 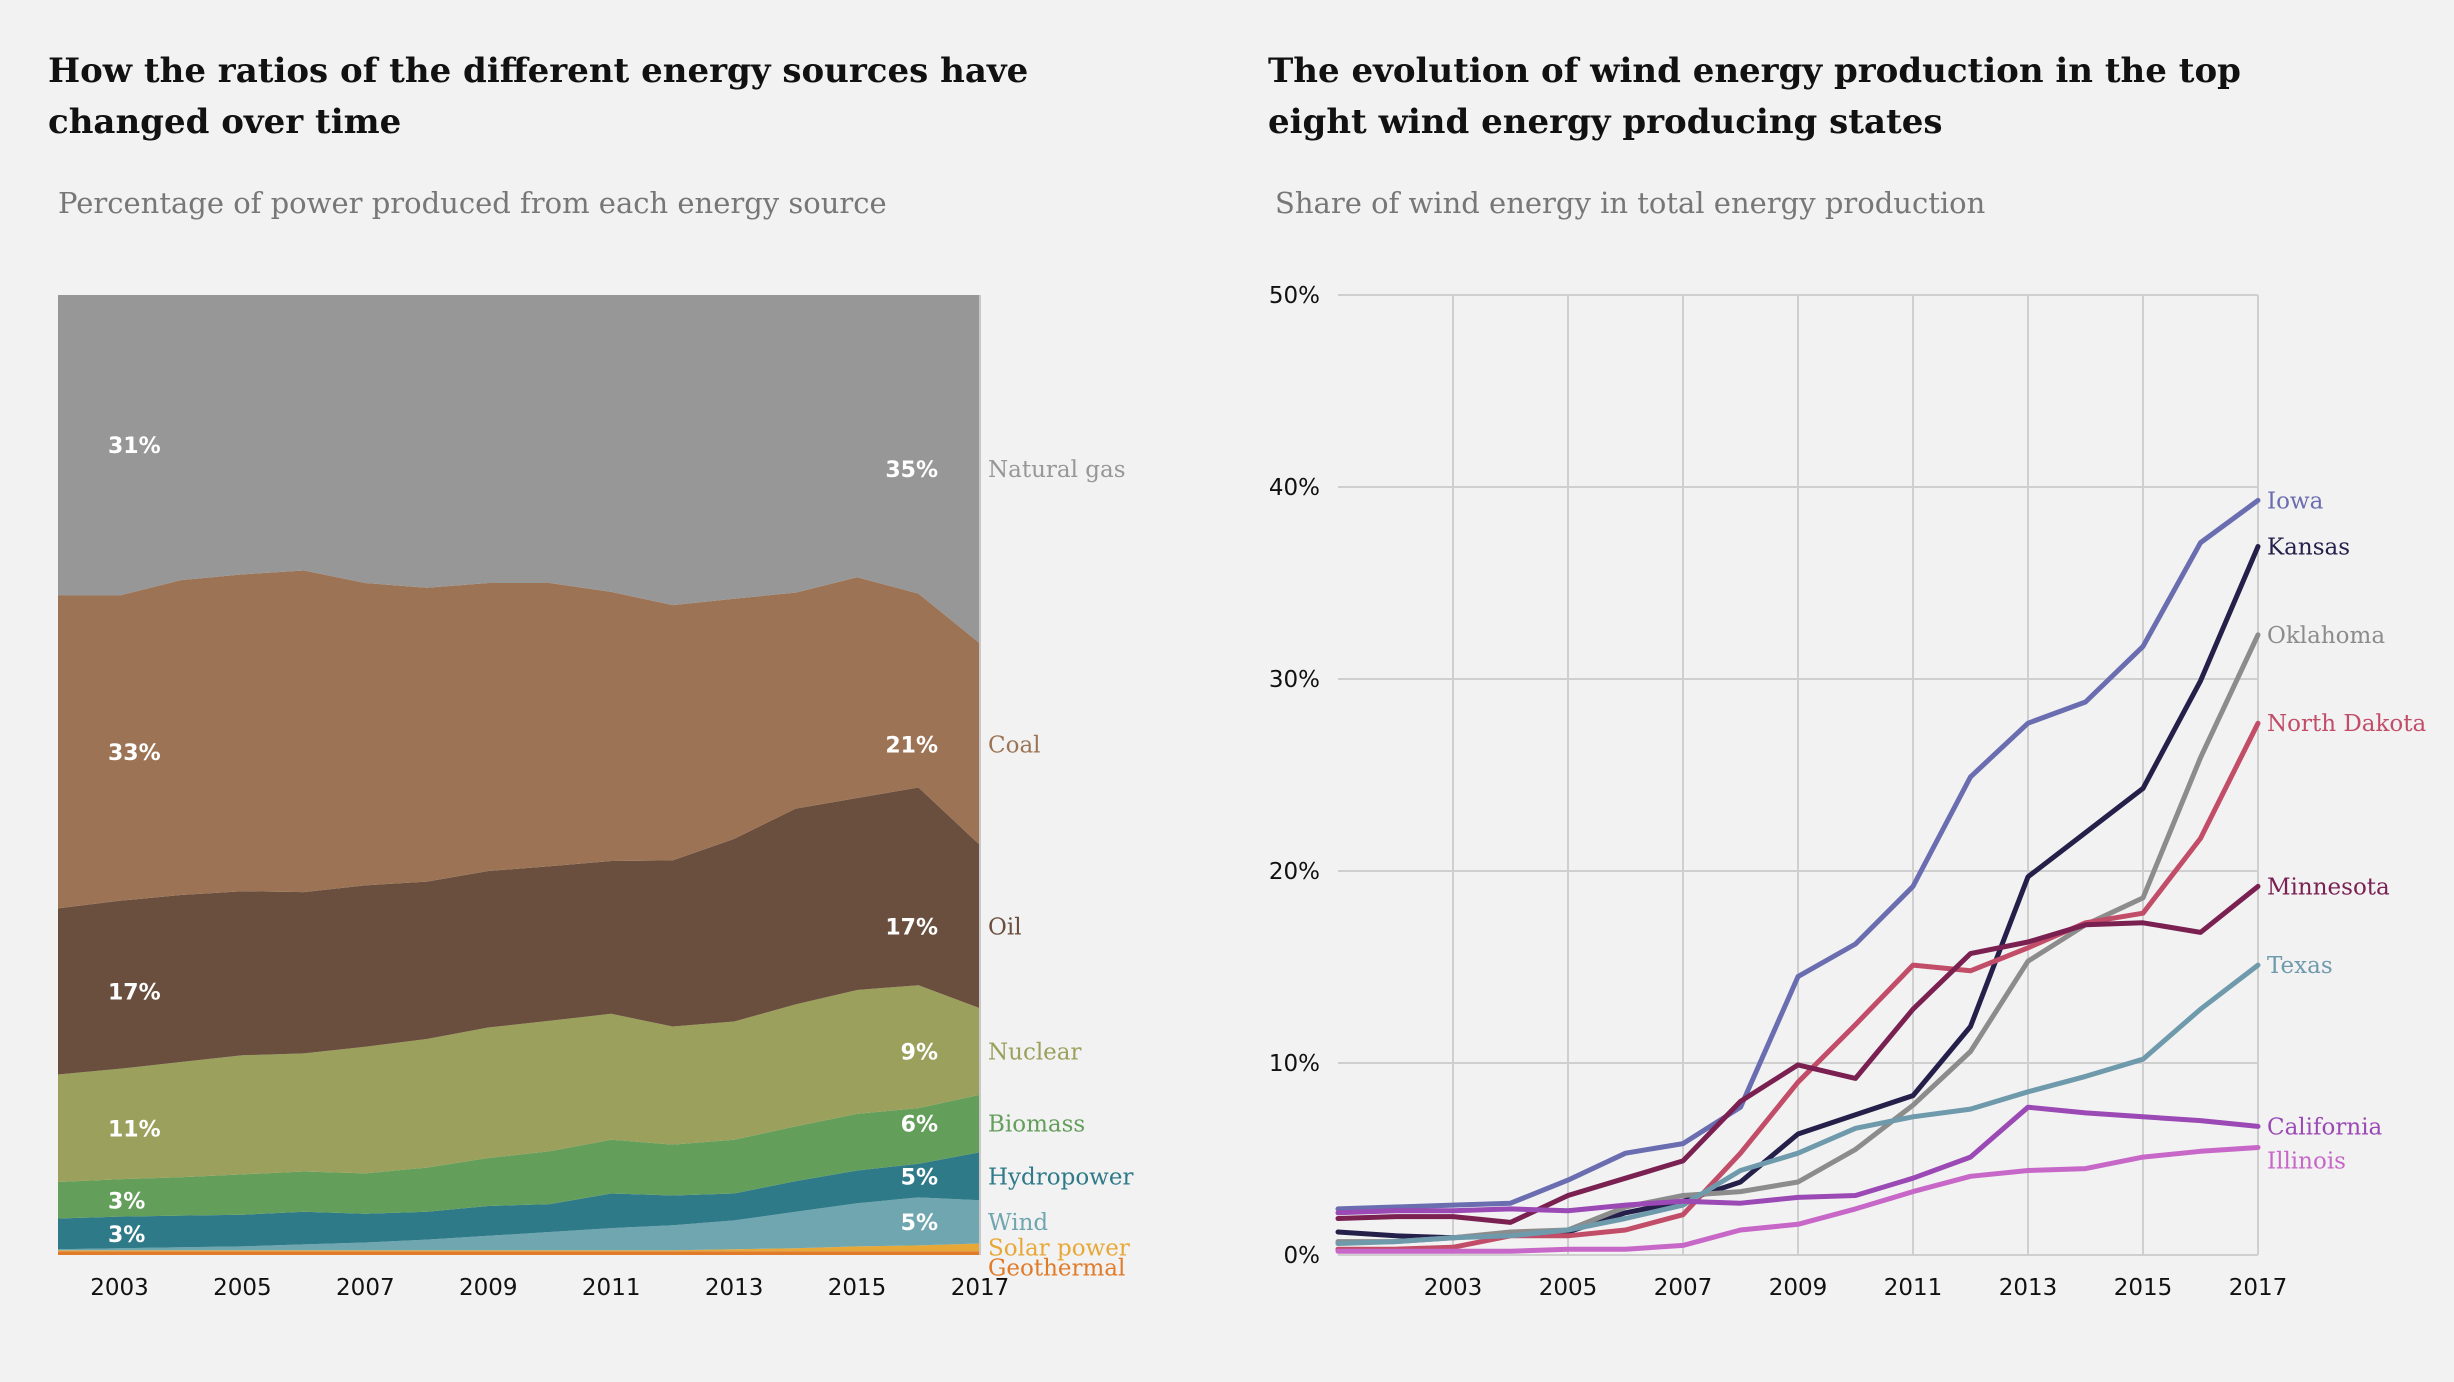 I want to click on area-x-tick: 2017, so click(x=980, y=1288).